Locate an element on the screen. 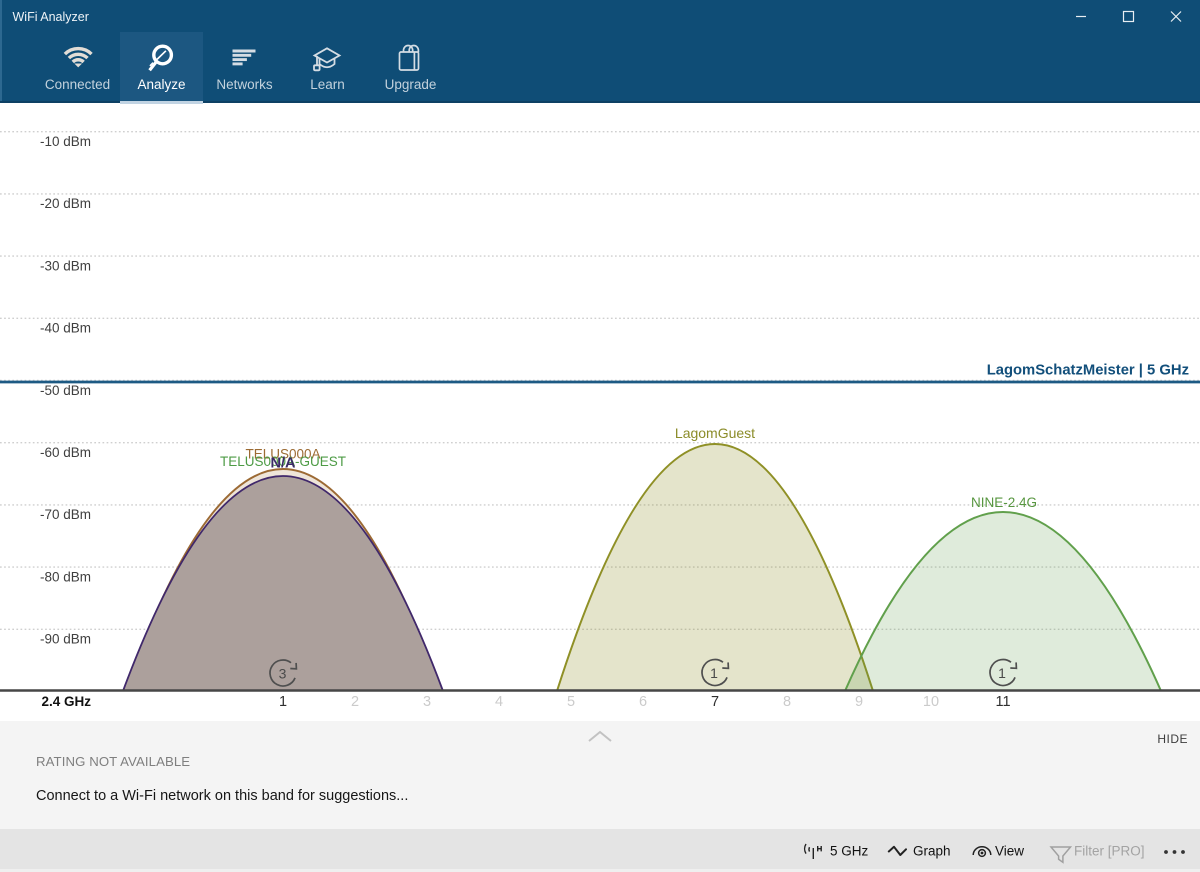 This screenshot has height=872, width=1200. svg-text: -90 dBm is located at coordinates (65, 639).